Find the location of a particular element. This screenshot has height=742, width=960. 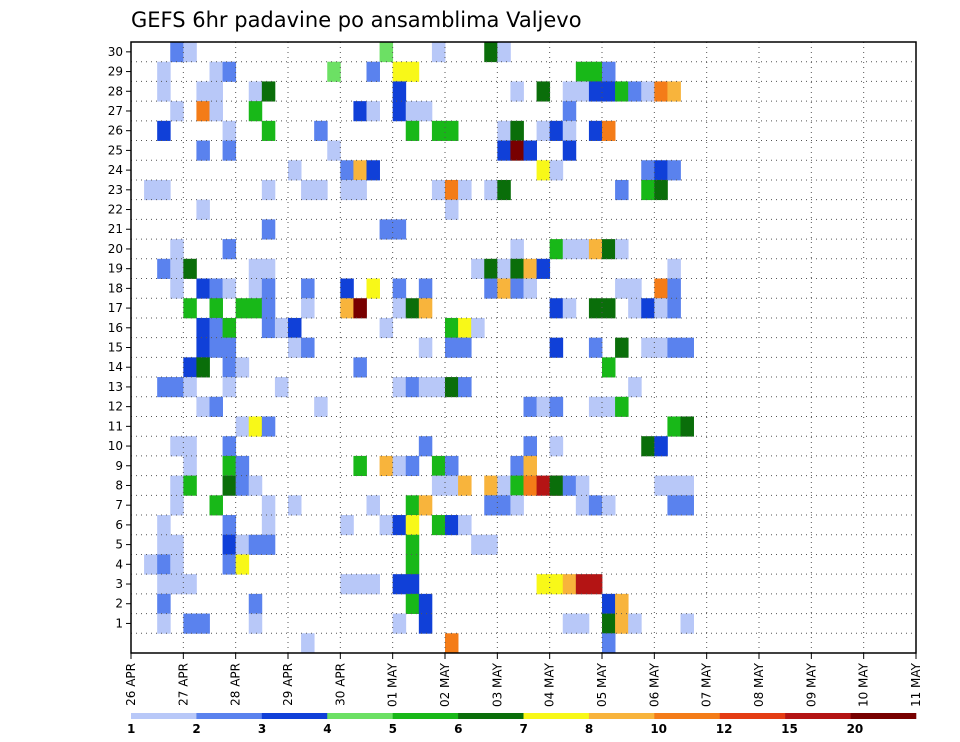

chart-title: GEFS 6hr padavine po ansamblima Valjevo is located at coordinates (356, 20).